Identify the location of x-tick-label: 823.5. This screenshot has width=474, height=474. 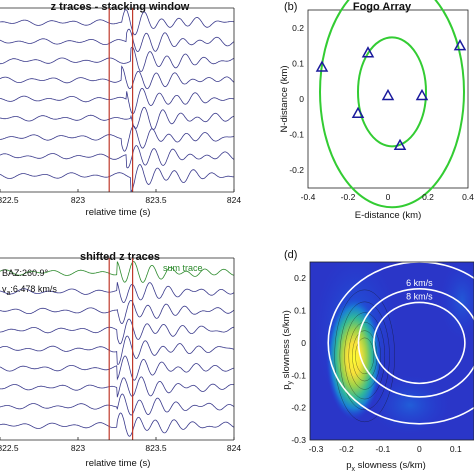
(156, 200).